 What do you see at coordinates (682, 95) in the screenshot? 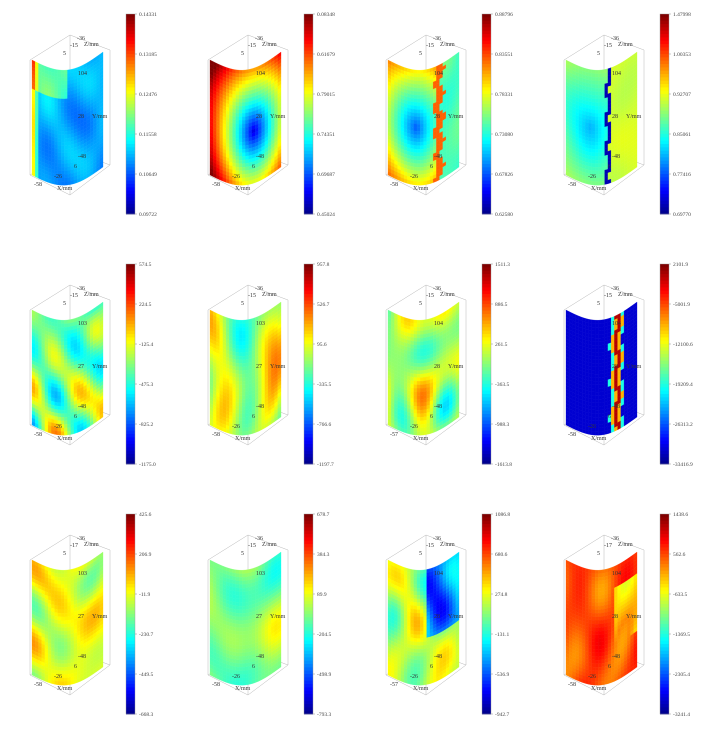
I see `colorbar-tick-label: 0.92707` at bounding box center [682, 95].